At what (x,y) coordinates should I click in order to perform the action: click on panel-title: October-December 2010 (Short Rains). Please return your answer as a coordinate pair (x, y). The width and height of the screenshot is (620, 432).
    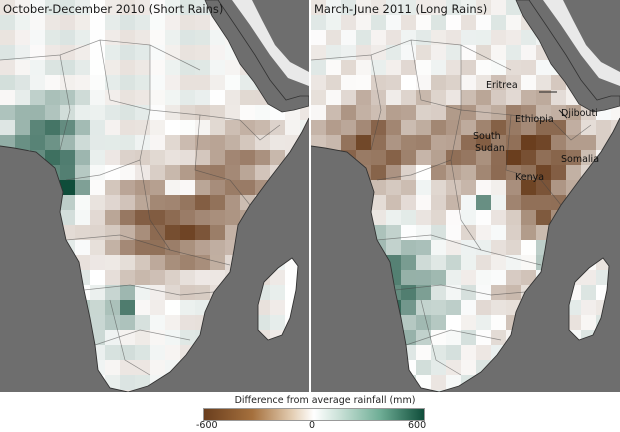
    Looking at the image, I should click on (113, 9).